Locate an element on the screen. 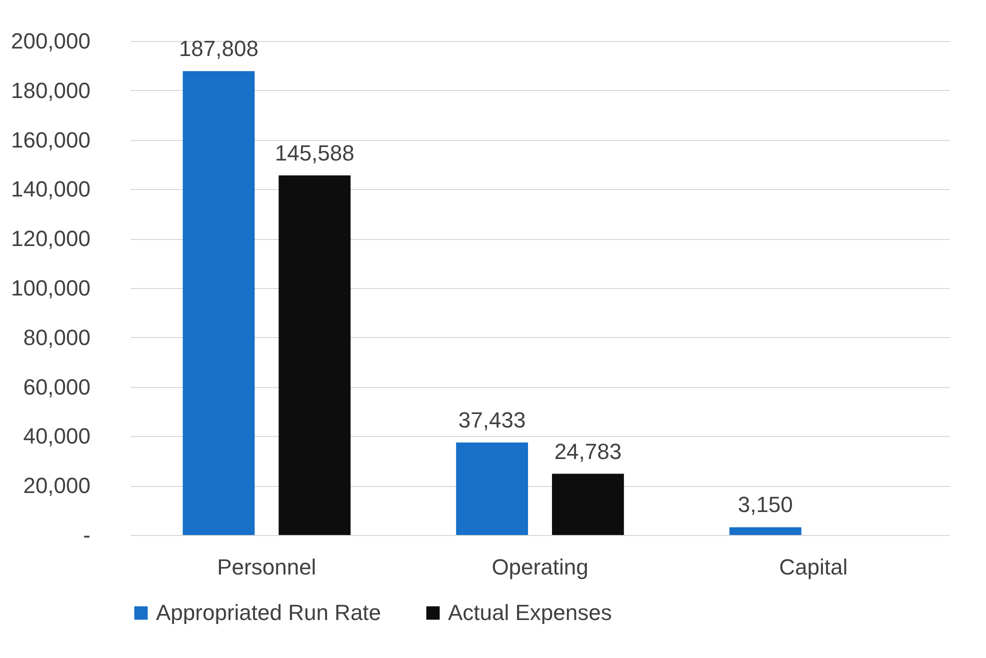  data-label: 37,433 is located at coordinates (492, 420).